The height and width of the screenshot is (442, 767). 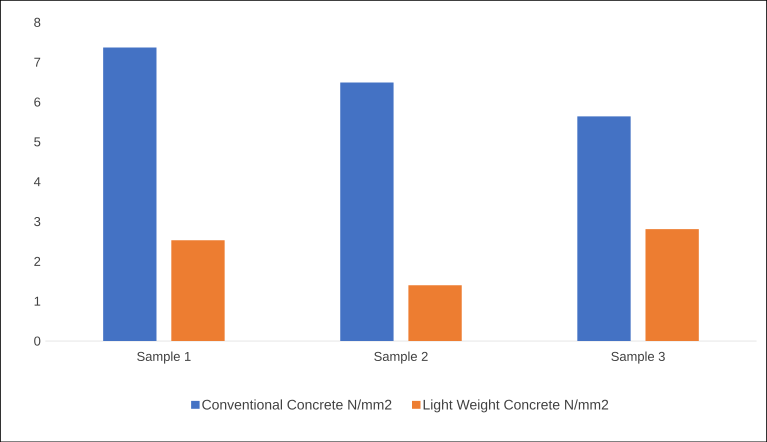 I want to click on y-tick-label: 2, so click(x=37, y=261).